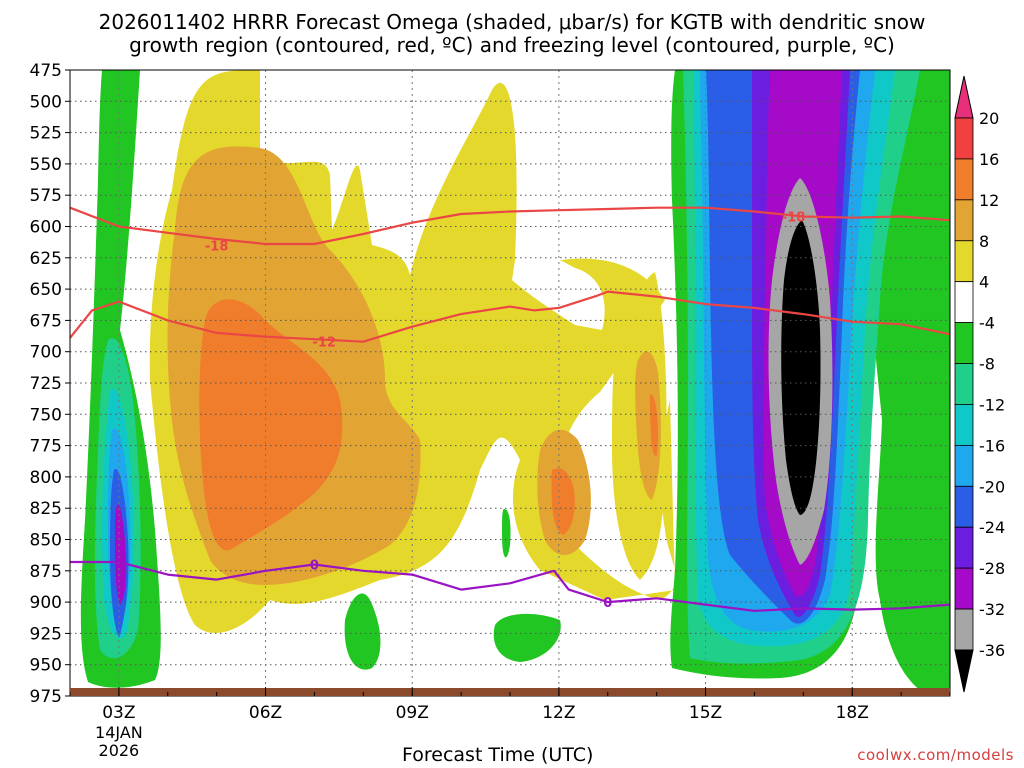 The height and width of the screenshot is (768, 1024). I want to click on y-tick-label-900: 900, so click(46, 603).